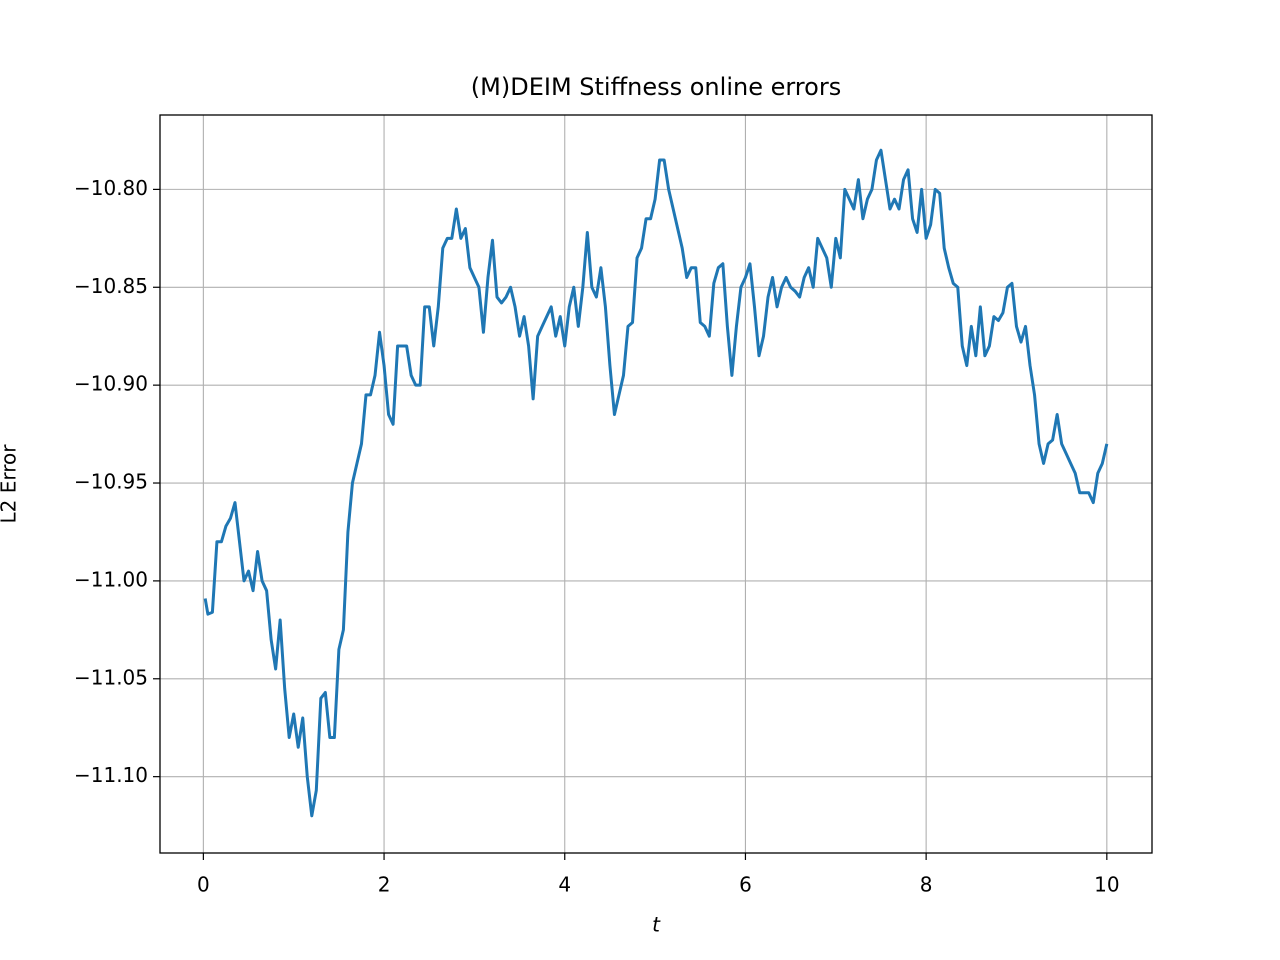 Image resolution: width=1280 pixels, height=960 pixels. What do you see at coordinates (564, 885) in the screenshot?
I see `x-tick-label: 4` at bounding box center [564, 885].